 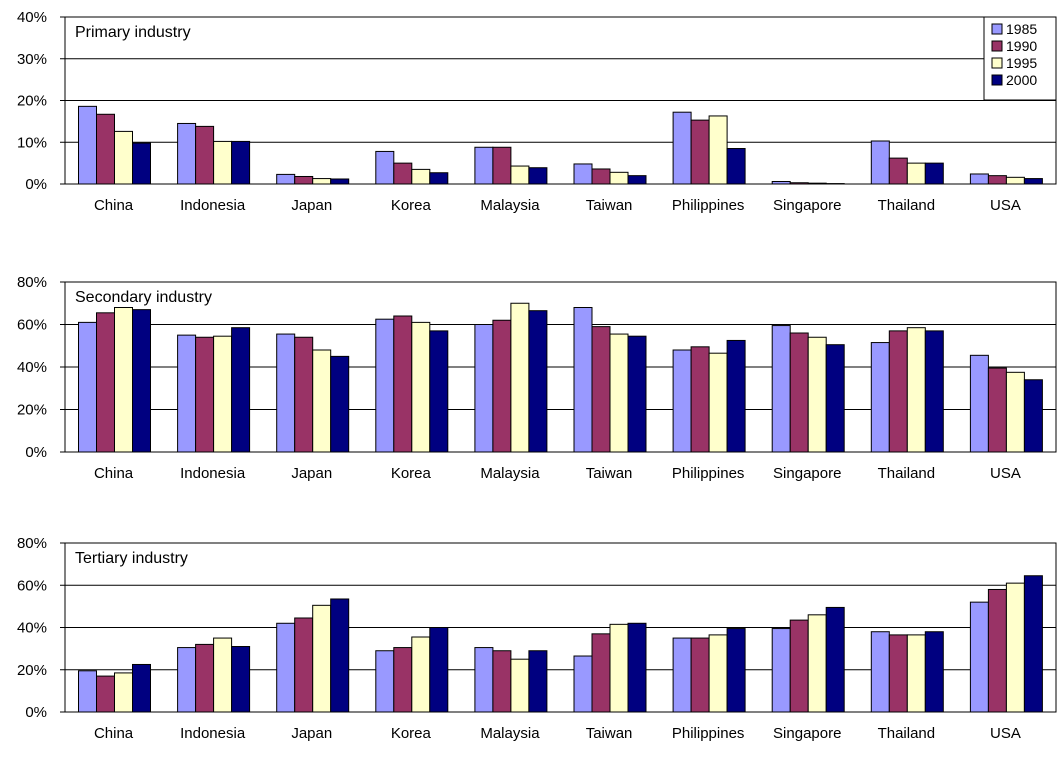 What do you see at coordinates (538, 381) in the screenshot?
I see `bar-2000-malaysia` at bounding box center [538, 381].